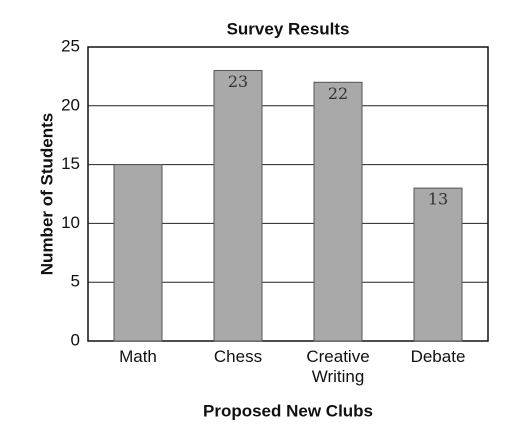 This screenshot has height=435, width=517. Describe the element at coordinates (75, 339) in the screenshot. I see `y-tick-label: 0` at that location.